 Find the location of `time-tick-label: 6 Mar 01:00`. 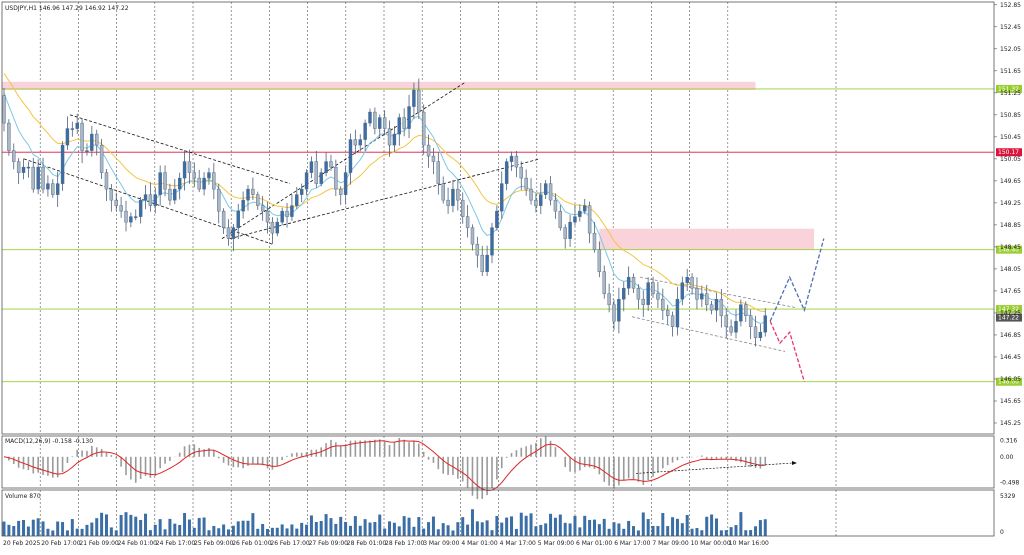

time-tick-label: 6 Mar 01:00 is located at coordinates (594, 543).